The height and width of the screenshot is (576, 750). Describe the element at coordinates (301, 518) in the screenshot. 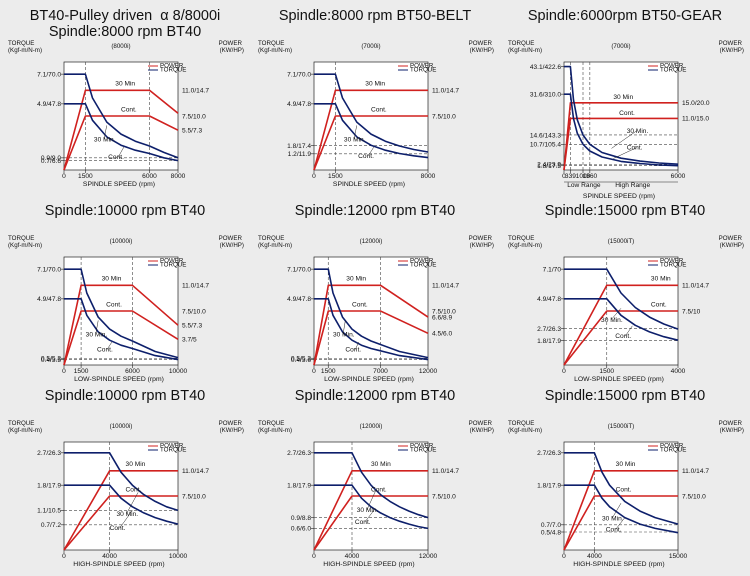

I see `left-tick-label: 0.9/8.8` at that location.